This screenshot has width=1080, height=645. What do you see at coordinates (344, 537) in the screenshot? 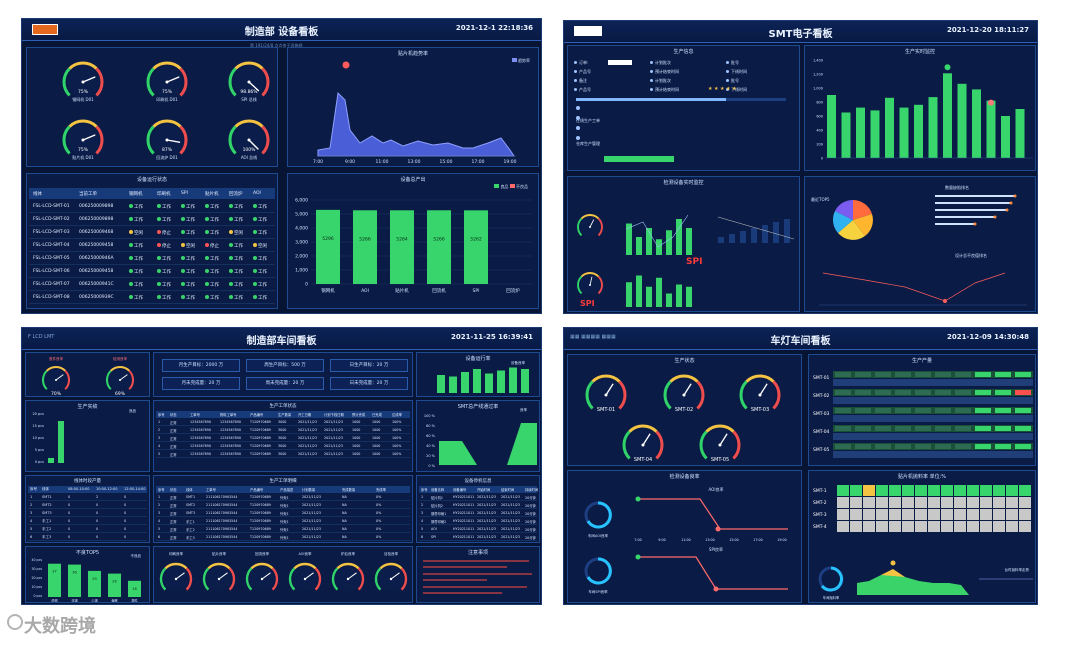
I see `cell: NA` at bounding box center [344, 537].